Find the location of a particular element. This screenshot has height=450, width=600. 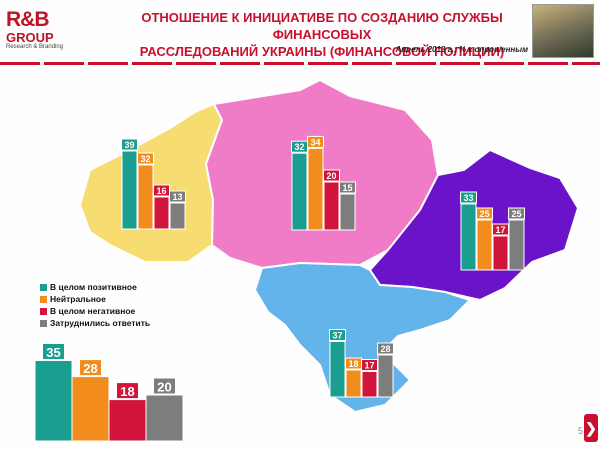

legend-item-neutral: Нейтральное is located at coordinates (95, 299).